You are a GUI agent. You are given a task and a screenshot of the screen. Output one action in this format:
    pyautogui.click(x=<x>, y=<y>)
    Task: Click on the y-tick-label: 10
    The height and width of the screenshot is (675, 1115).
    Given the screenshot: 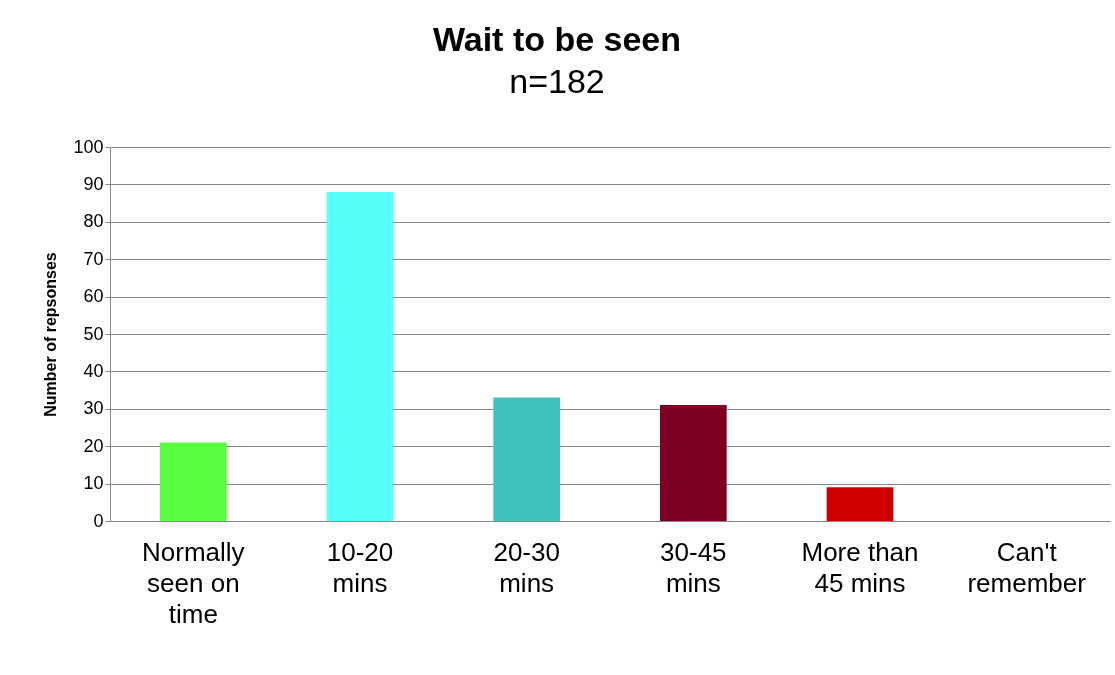 What is the action you would take?
    pyautogui.click(x=93, y=483)
    